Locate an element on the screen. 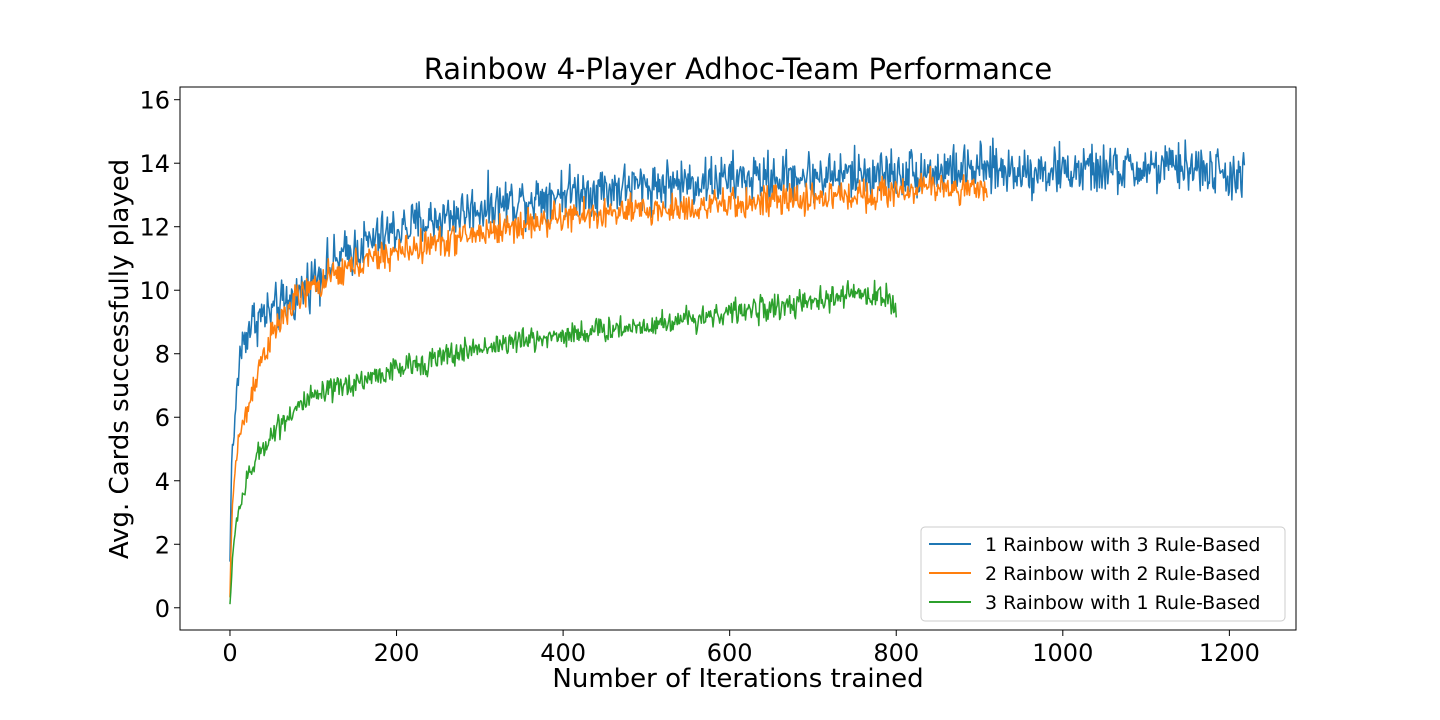 The height and width of the screenshot is (720, 1440). x-tick-label: 600 is located at coordinates (730, 653).